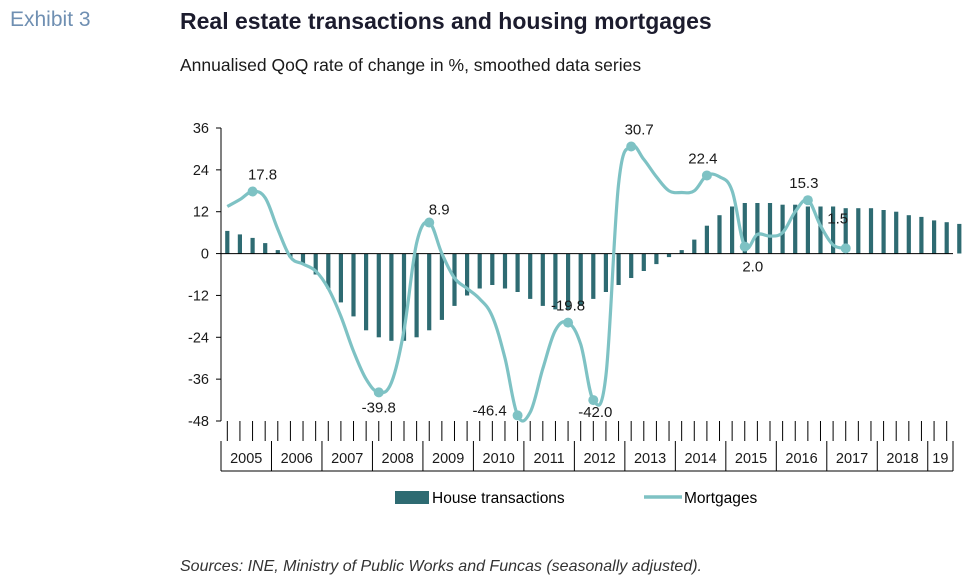 This screenshot has height=583, width=969. Describe the element at coordinates (801, 459) in the screenshot. I see `x-tick-label: 2016` at that location.